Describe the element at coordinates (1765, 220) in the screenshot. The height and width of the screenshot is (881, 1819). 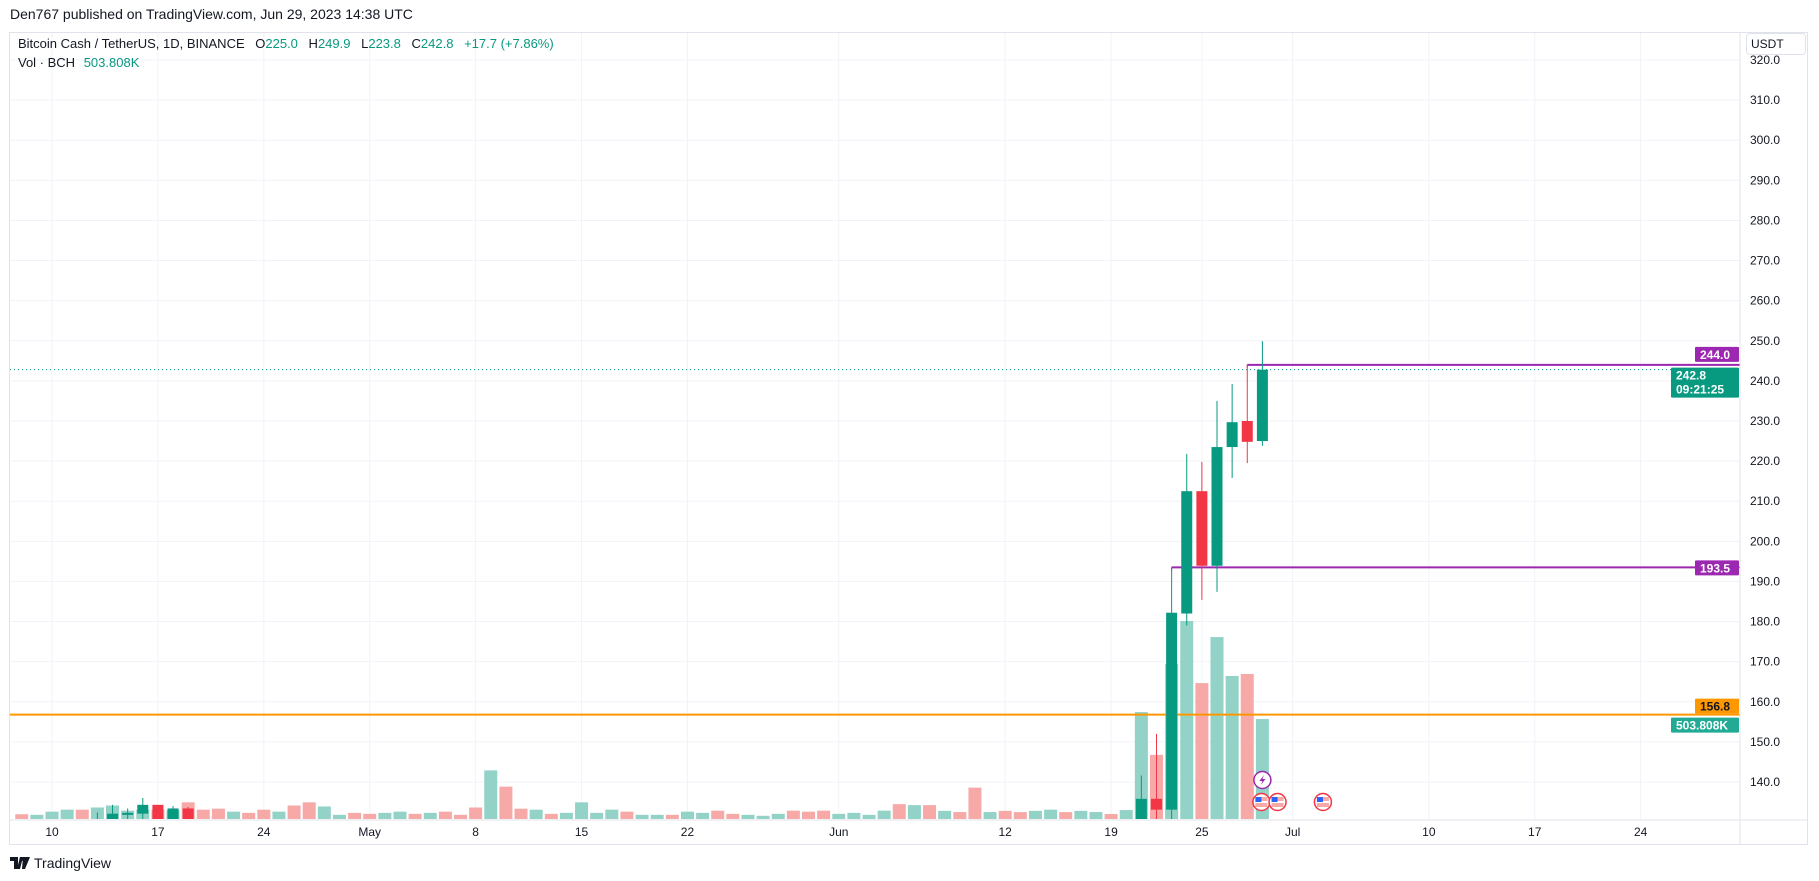
I see `y-tick-label: 280.0` at that location.